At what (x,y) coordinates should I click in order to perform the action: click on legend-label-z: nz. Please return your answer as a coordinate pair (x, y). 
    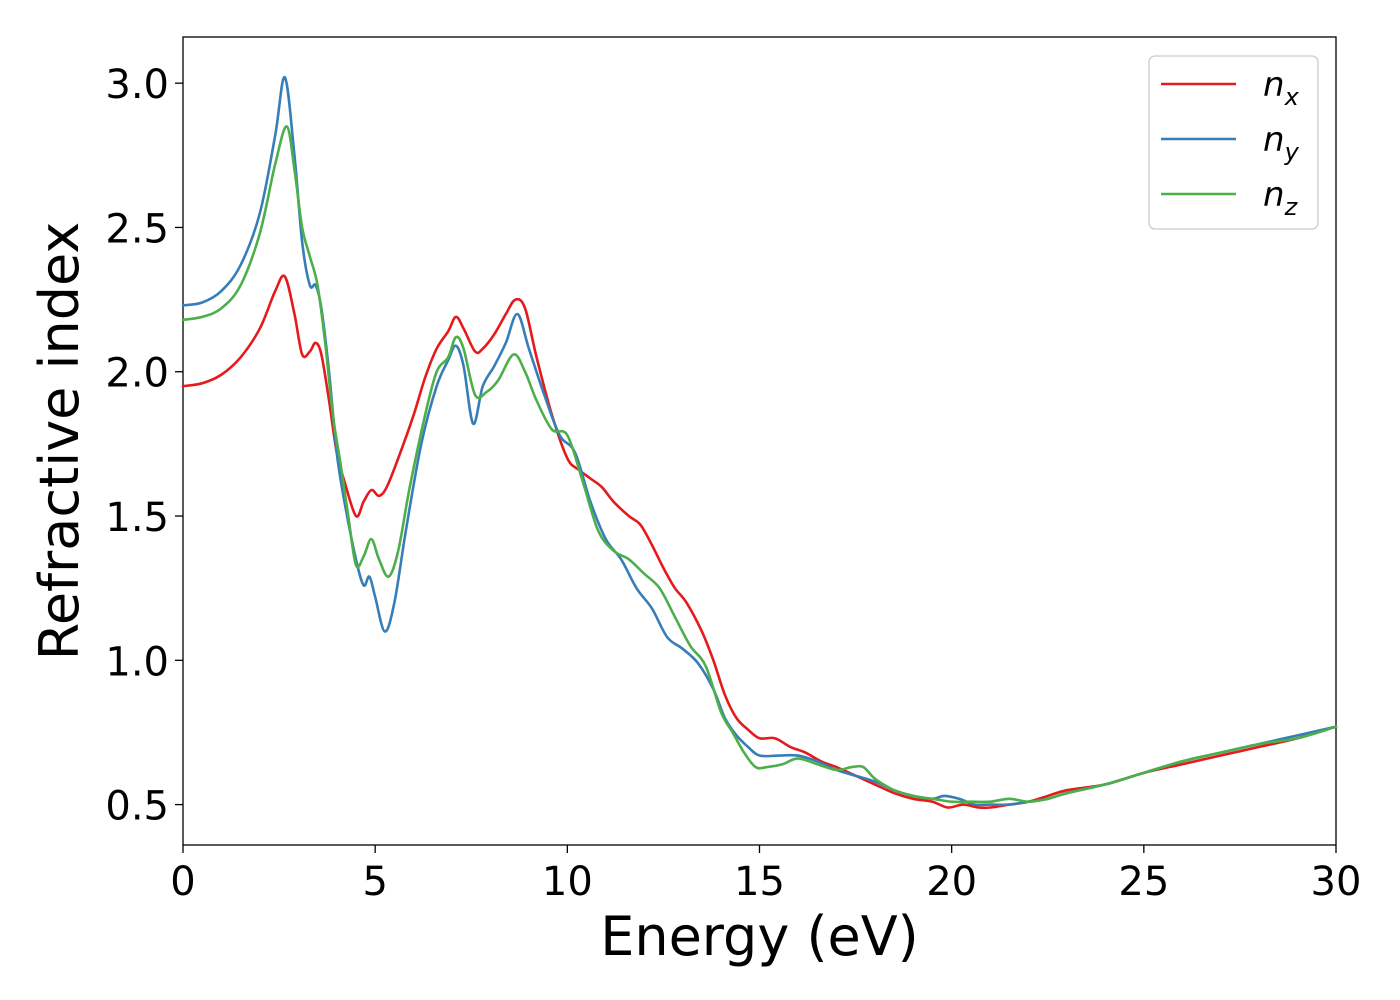
    Looking at the image, I should click on (1281, 198).